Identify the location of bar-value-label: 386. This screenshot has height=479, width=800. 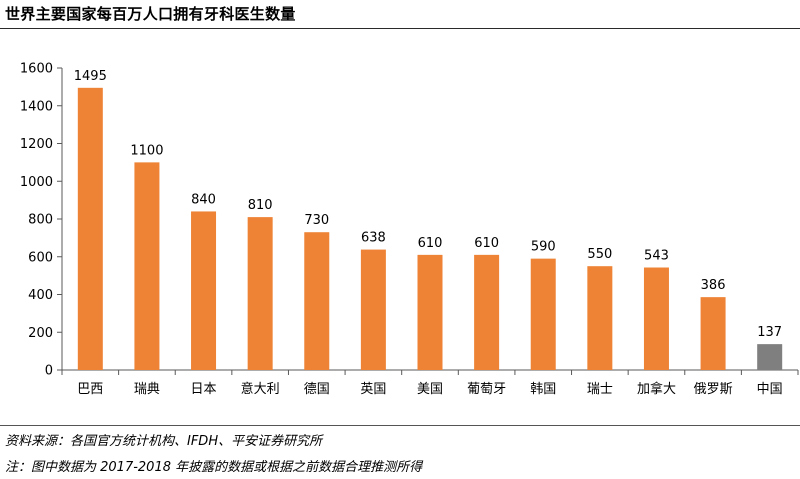
(713, 285).